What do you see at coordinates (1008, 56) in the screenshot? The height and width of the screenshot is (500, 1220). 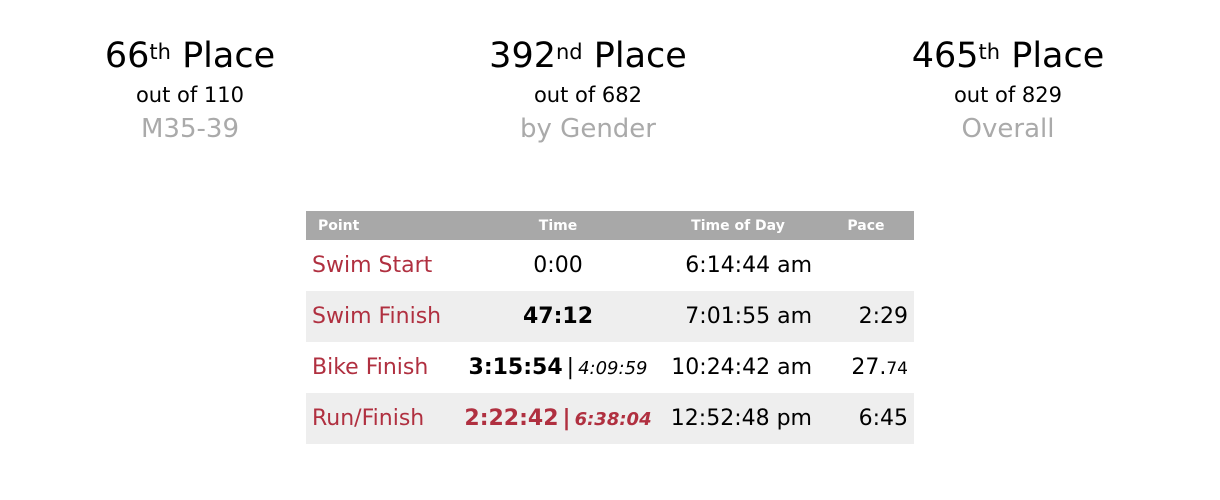 I see `place: 465th Place` at bounding box center [1008, 56].